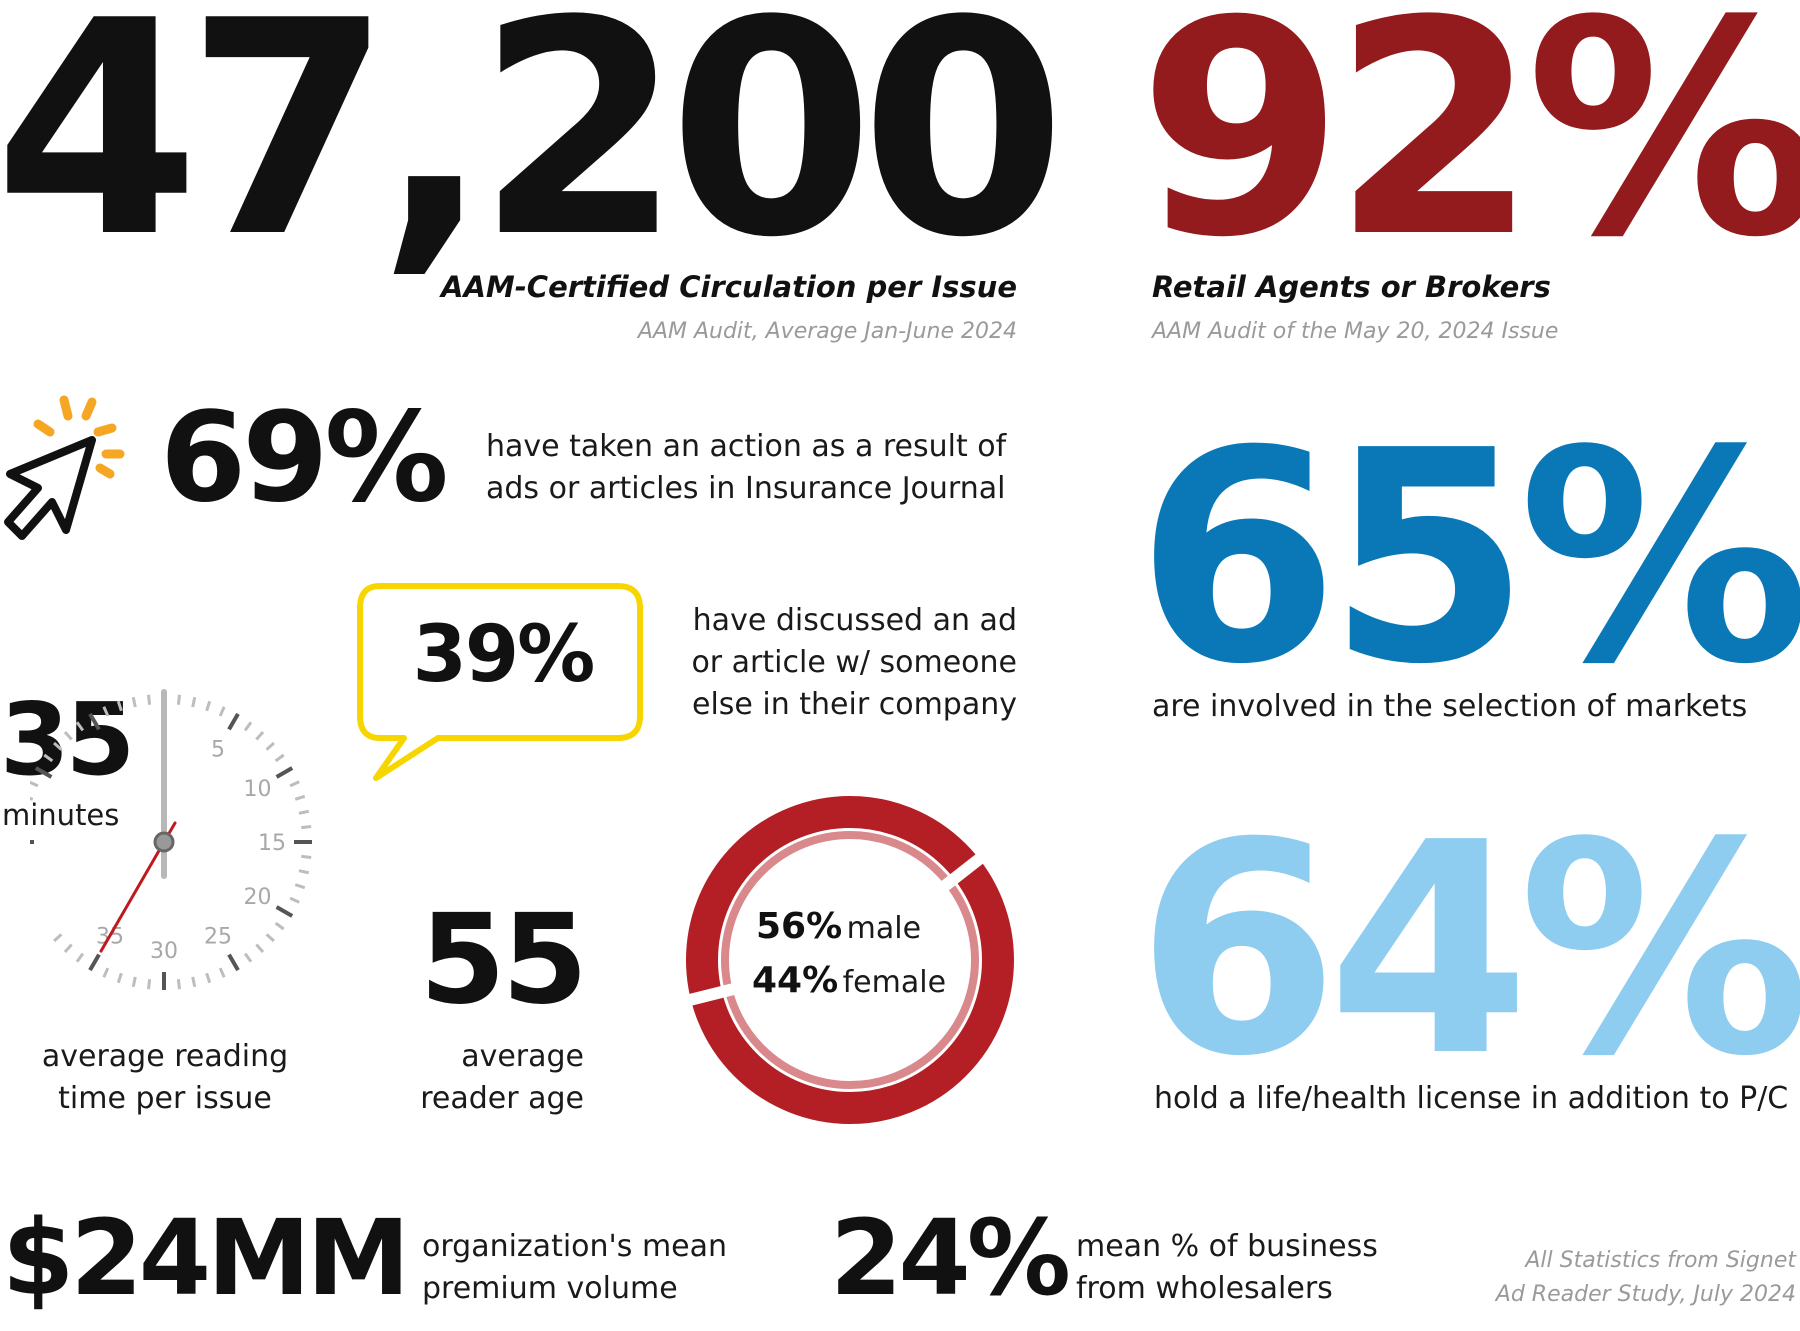 This screenshot has height=1331, width=1800. What do you see at coordinates (854, 620) in the screenshot?
I see `discussed-line-1: have discussed an ad` at bounding box center [854, 620].